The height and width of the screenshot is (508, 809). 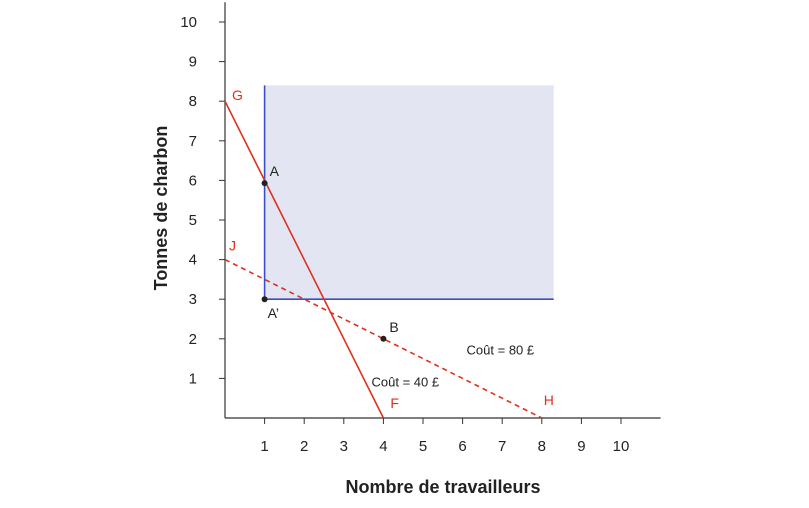 What do you see at coordinates (581, 446) in the screenshot?
I see `x-tick-label: 9` at bounding box center [581, 446].